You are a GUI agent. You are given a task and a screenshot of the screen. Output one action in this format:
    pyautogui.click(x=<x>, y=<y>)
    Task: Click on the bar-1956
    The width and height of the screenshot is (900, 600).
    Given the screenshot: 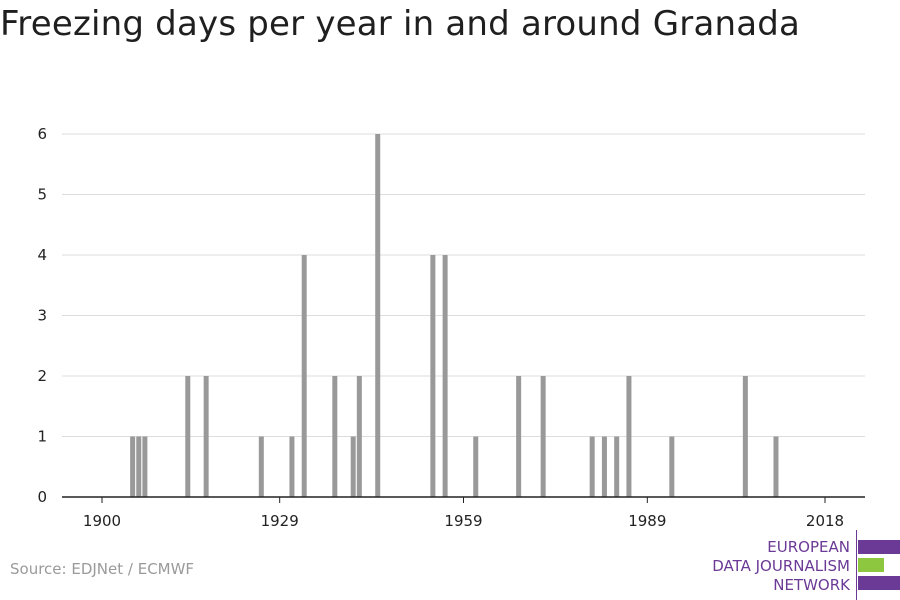 What is the action you would take?
    pyautogui.click(x=445, y=376)
    